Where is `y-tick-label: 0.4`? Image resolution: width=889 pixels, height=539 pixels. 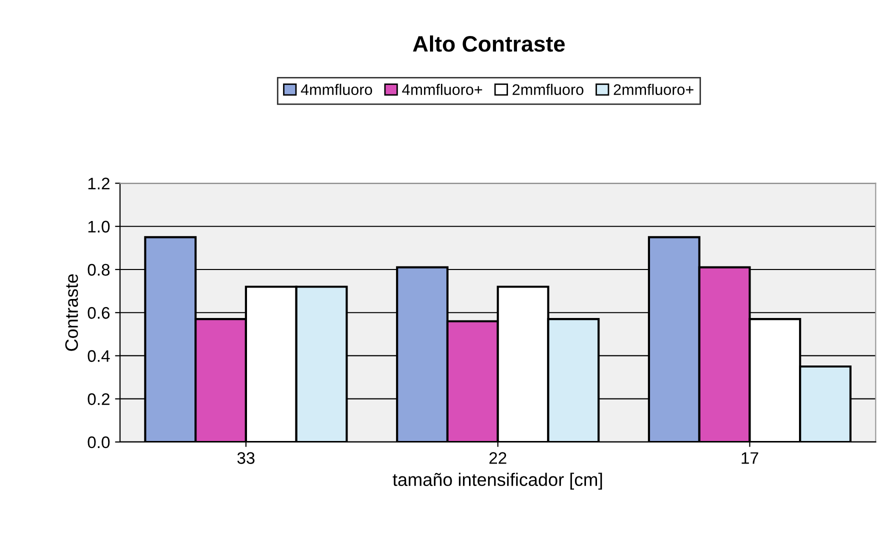 y-tick-label: 0.4 is located at coordinates (99, 356).